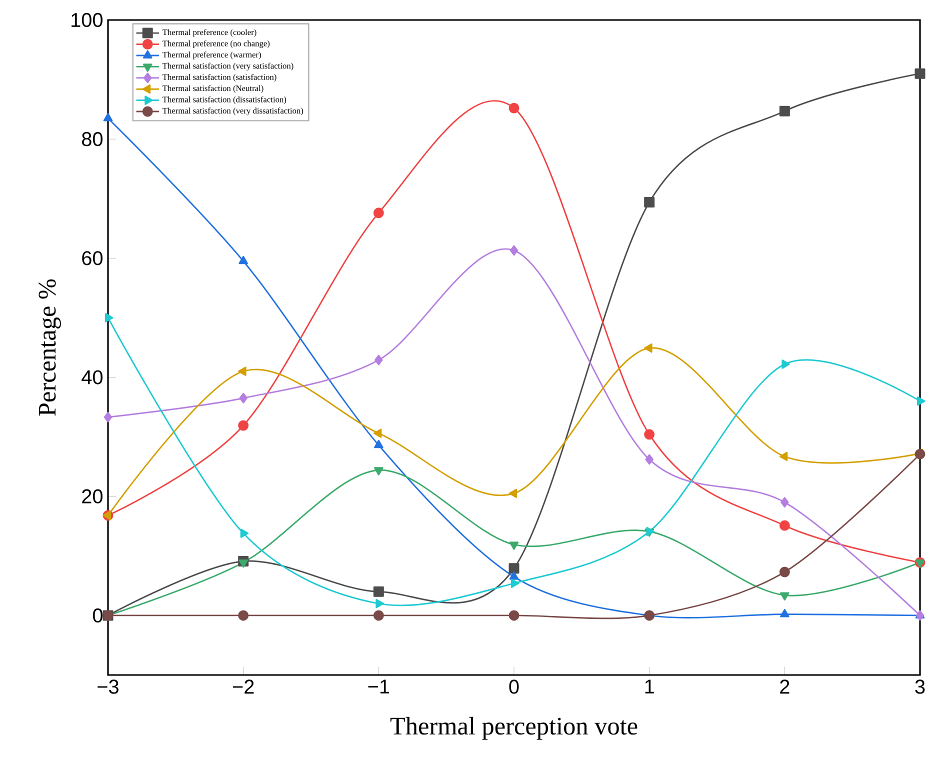 The width and height of the screenshot is (929, 763). I want to click on x-tick-label: −3, so click(108, 687).